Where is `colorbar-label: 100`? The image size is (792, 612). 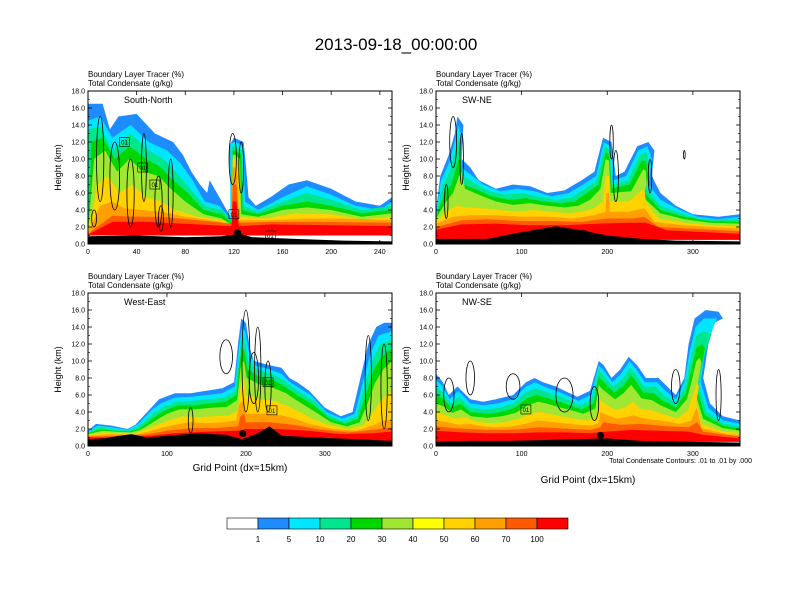 colorbar-label: 100 is located at coordinates (537, 539).